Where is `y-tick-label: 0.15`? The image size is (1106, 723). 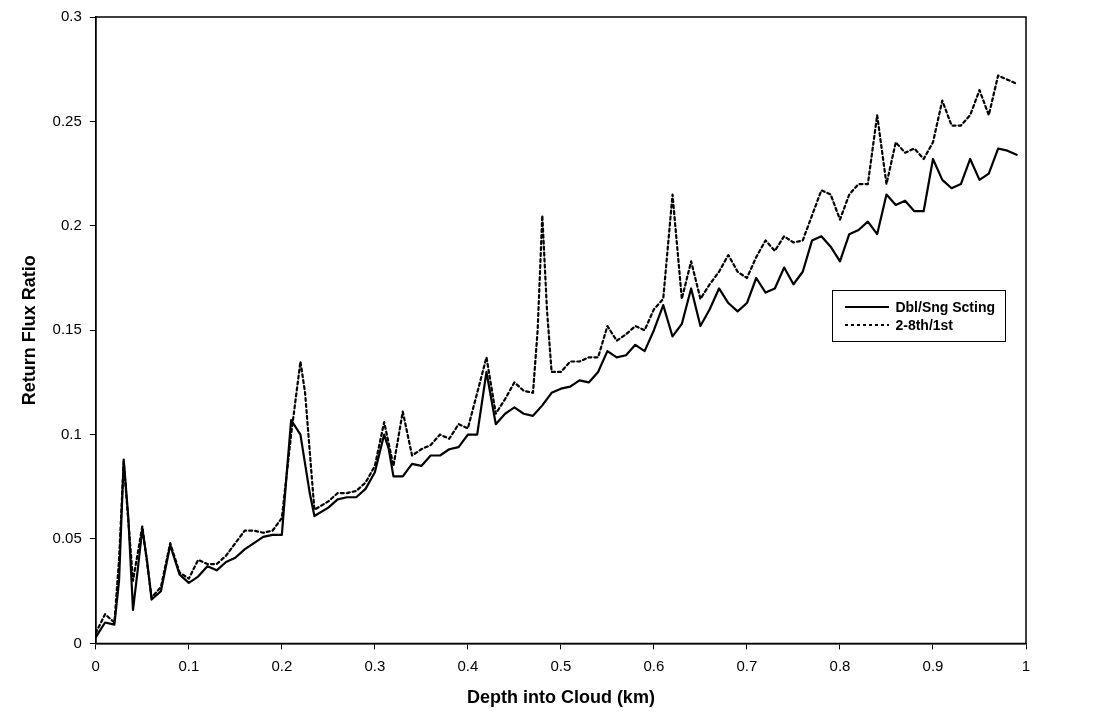
y-tick-label: 0.15 is located at coordinates (67, 329).